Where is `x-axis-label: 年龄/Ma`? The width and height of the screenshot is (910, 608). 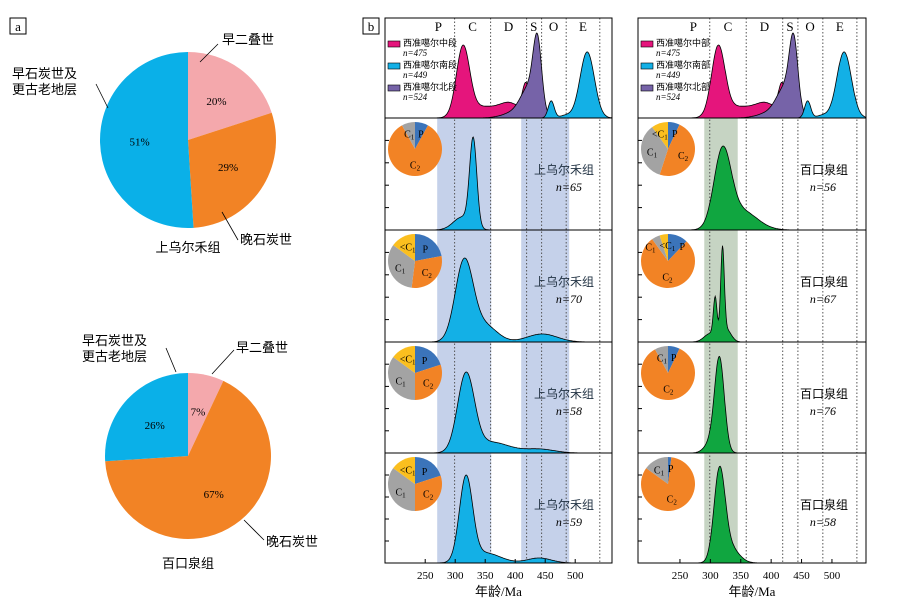 x-axis-label: 年龄/Ma is located at coordinates (498, 591).